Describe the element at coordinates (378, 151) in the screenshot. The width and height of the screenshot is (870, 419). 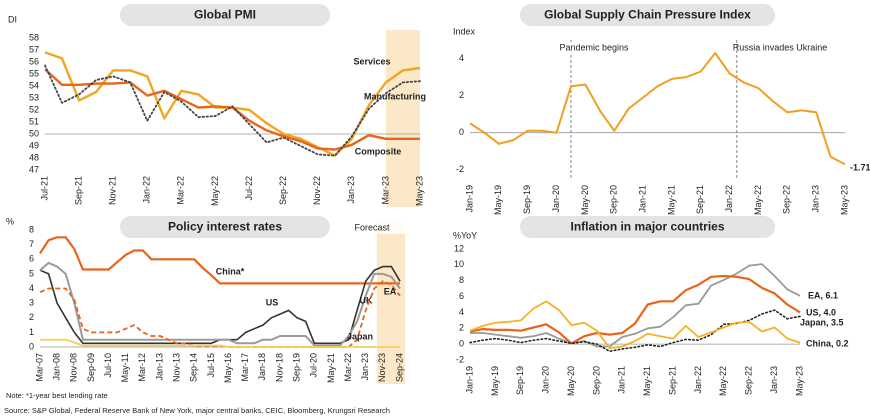
I see `series-label: Composite` at that location.